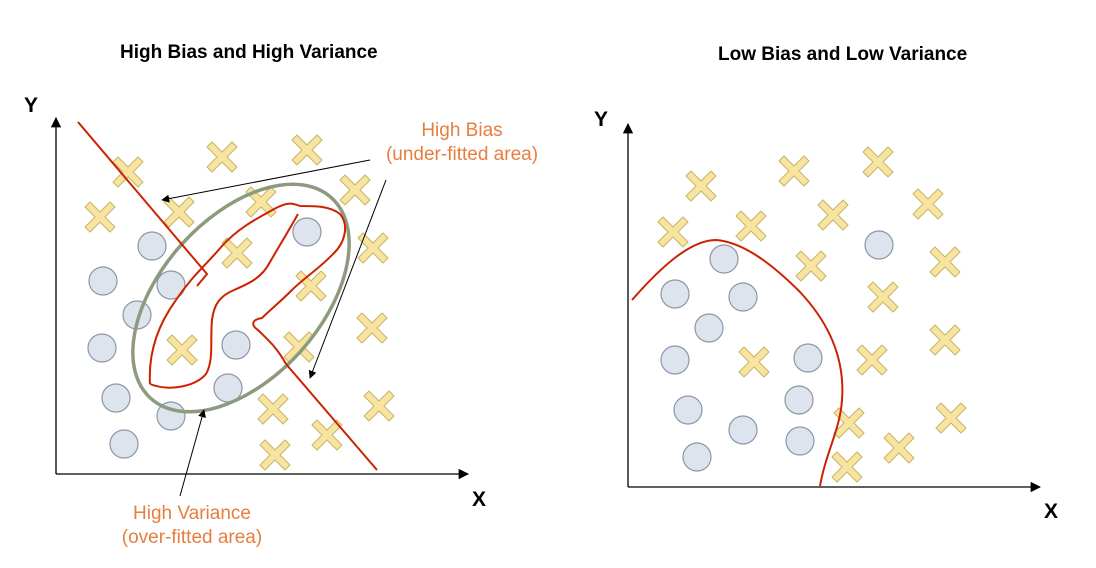  I want to click on linear-decision-boundary-lower, so click(331, 417).